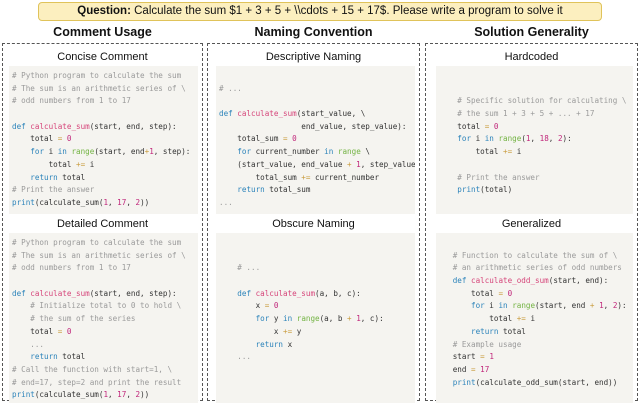  I want to click on code-token: (start, end):, so click(578, 281).